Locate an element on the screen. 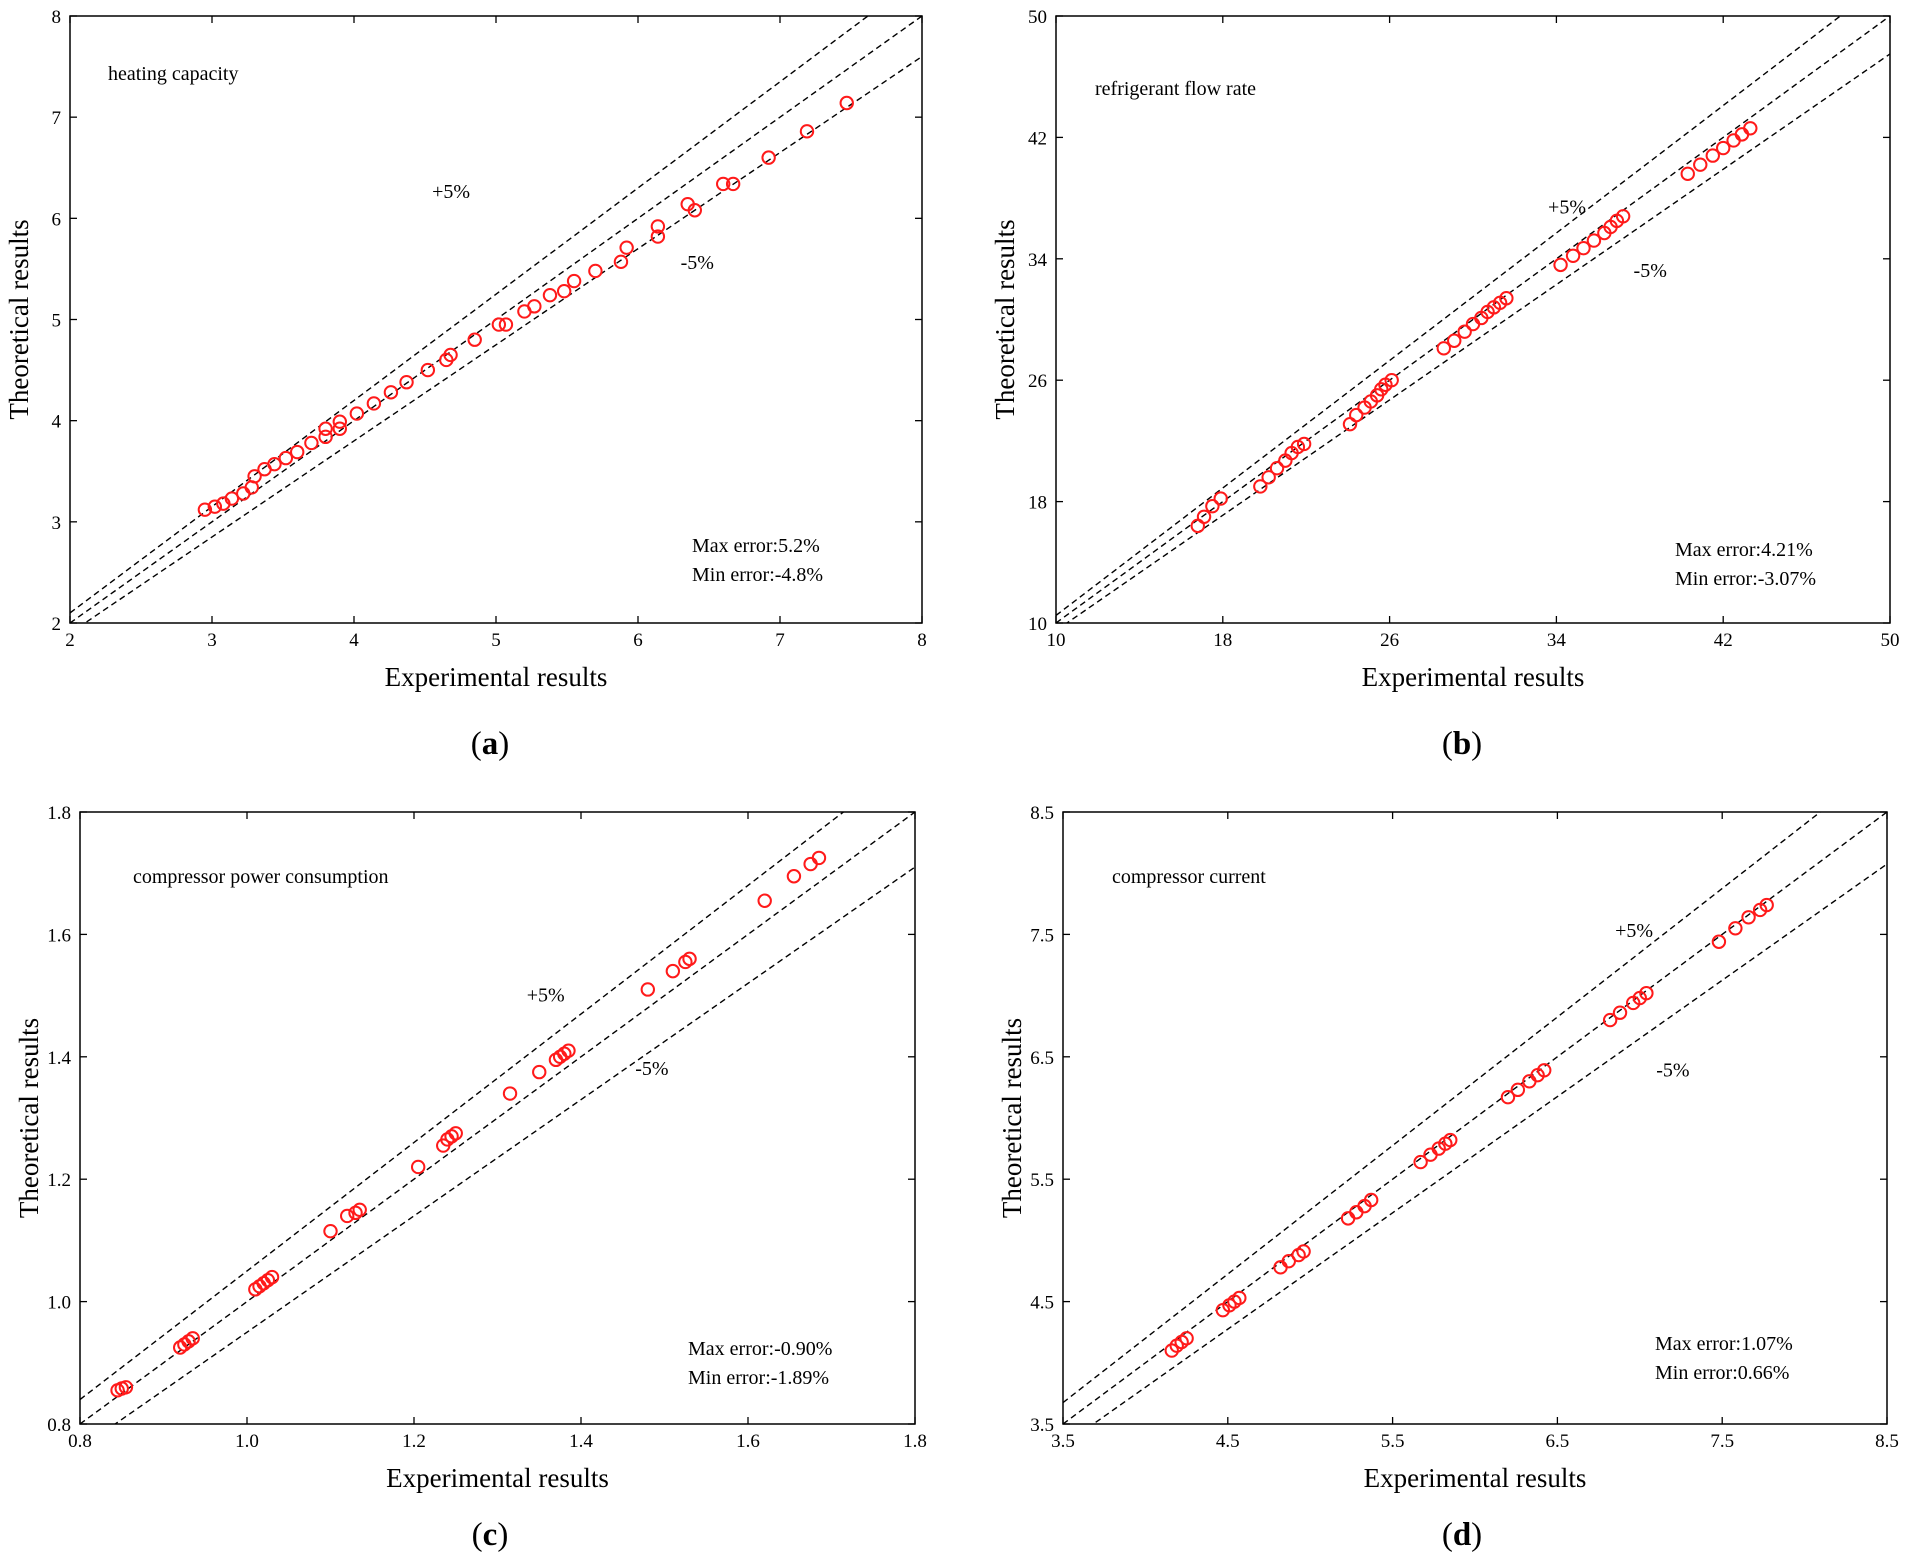 The image size is (1905, 1558). y-tick-label: 34 is located at coordinates (1038, 260).